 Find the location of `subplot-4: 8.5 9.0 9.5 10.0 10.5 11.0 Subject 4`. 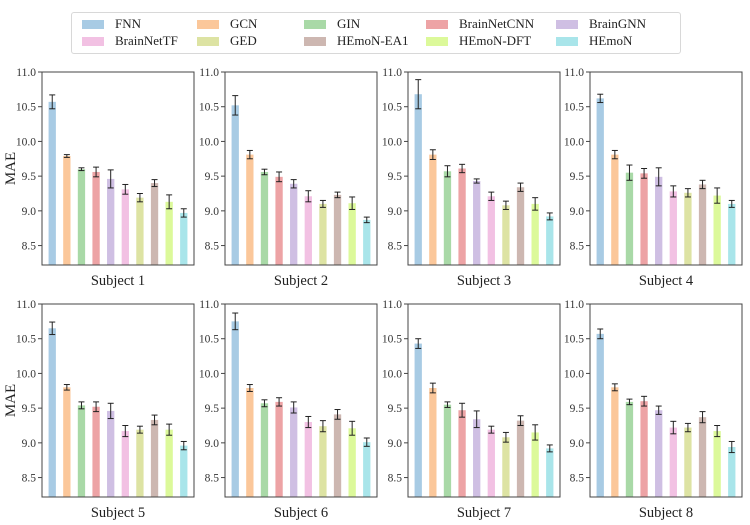

subplot-4: 8.5 9.0 9.5 10.0 10.5 11.0 Subject 4 is located at coordinates (653, 178).